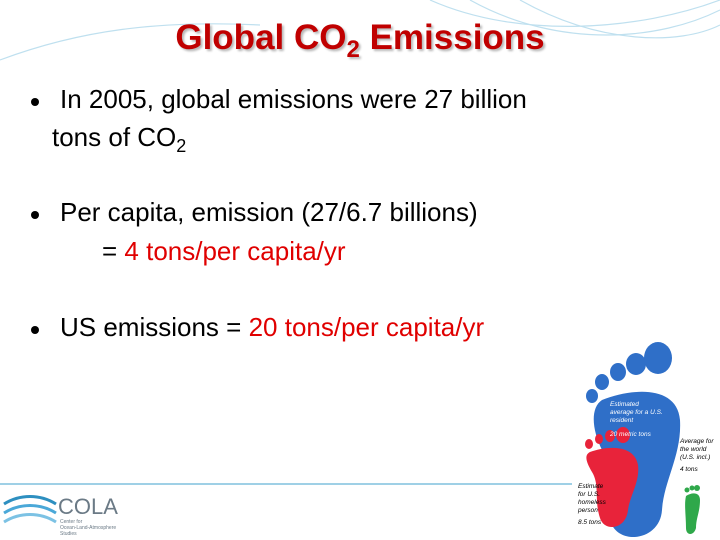 The width and height of the screenshot is (720, 540). I want to click on logo-subtitle: Center for, so click(71, 522).